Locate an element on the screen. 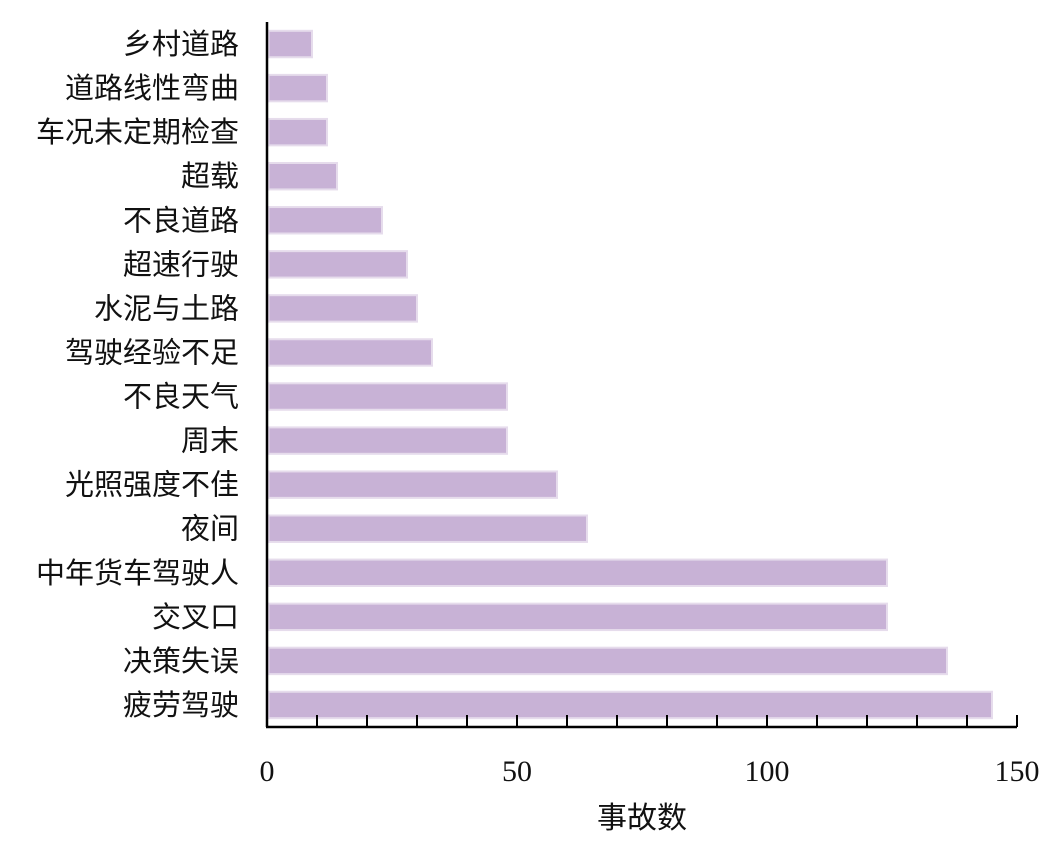  category-label: 车况未定期检查 is located at coordinates (137, 132).